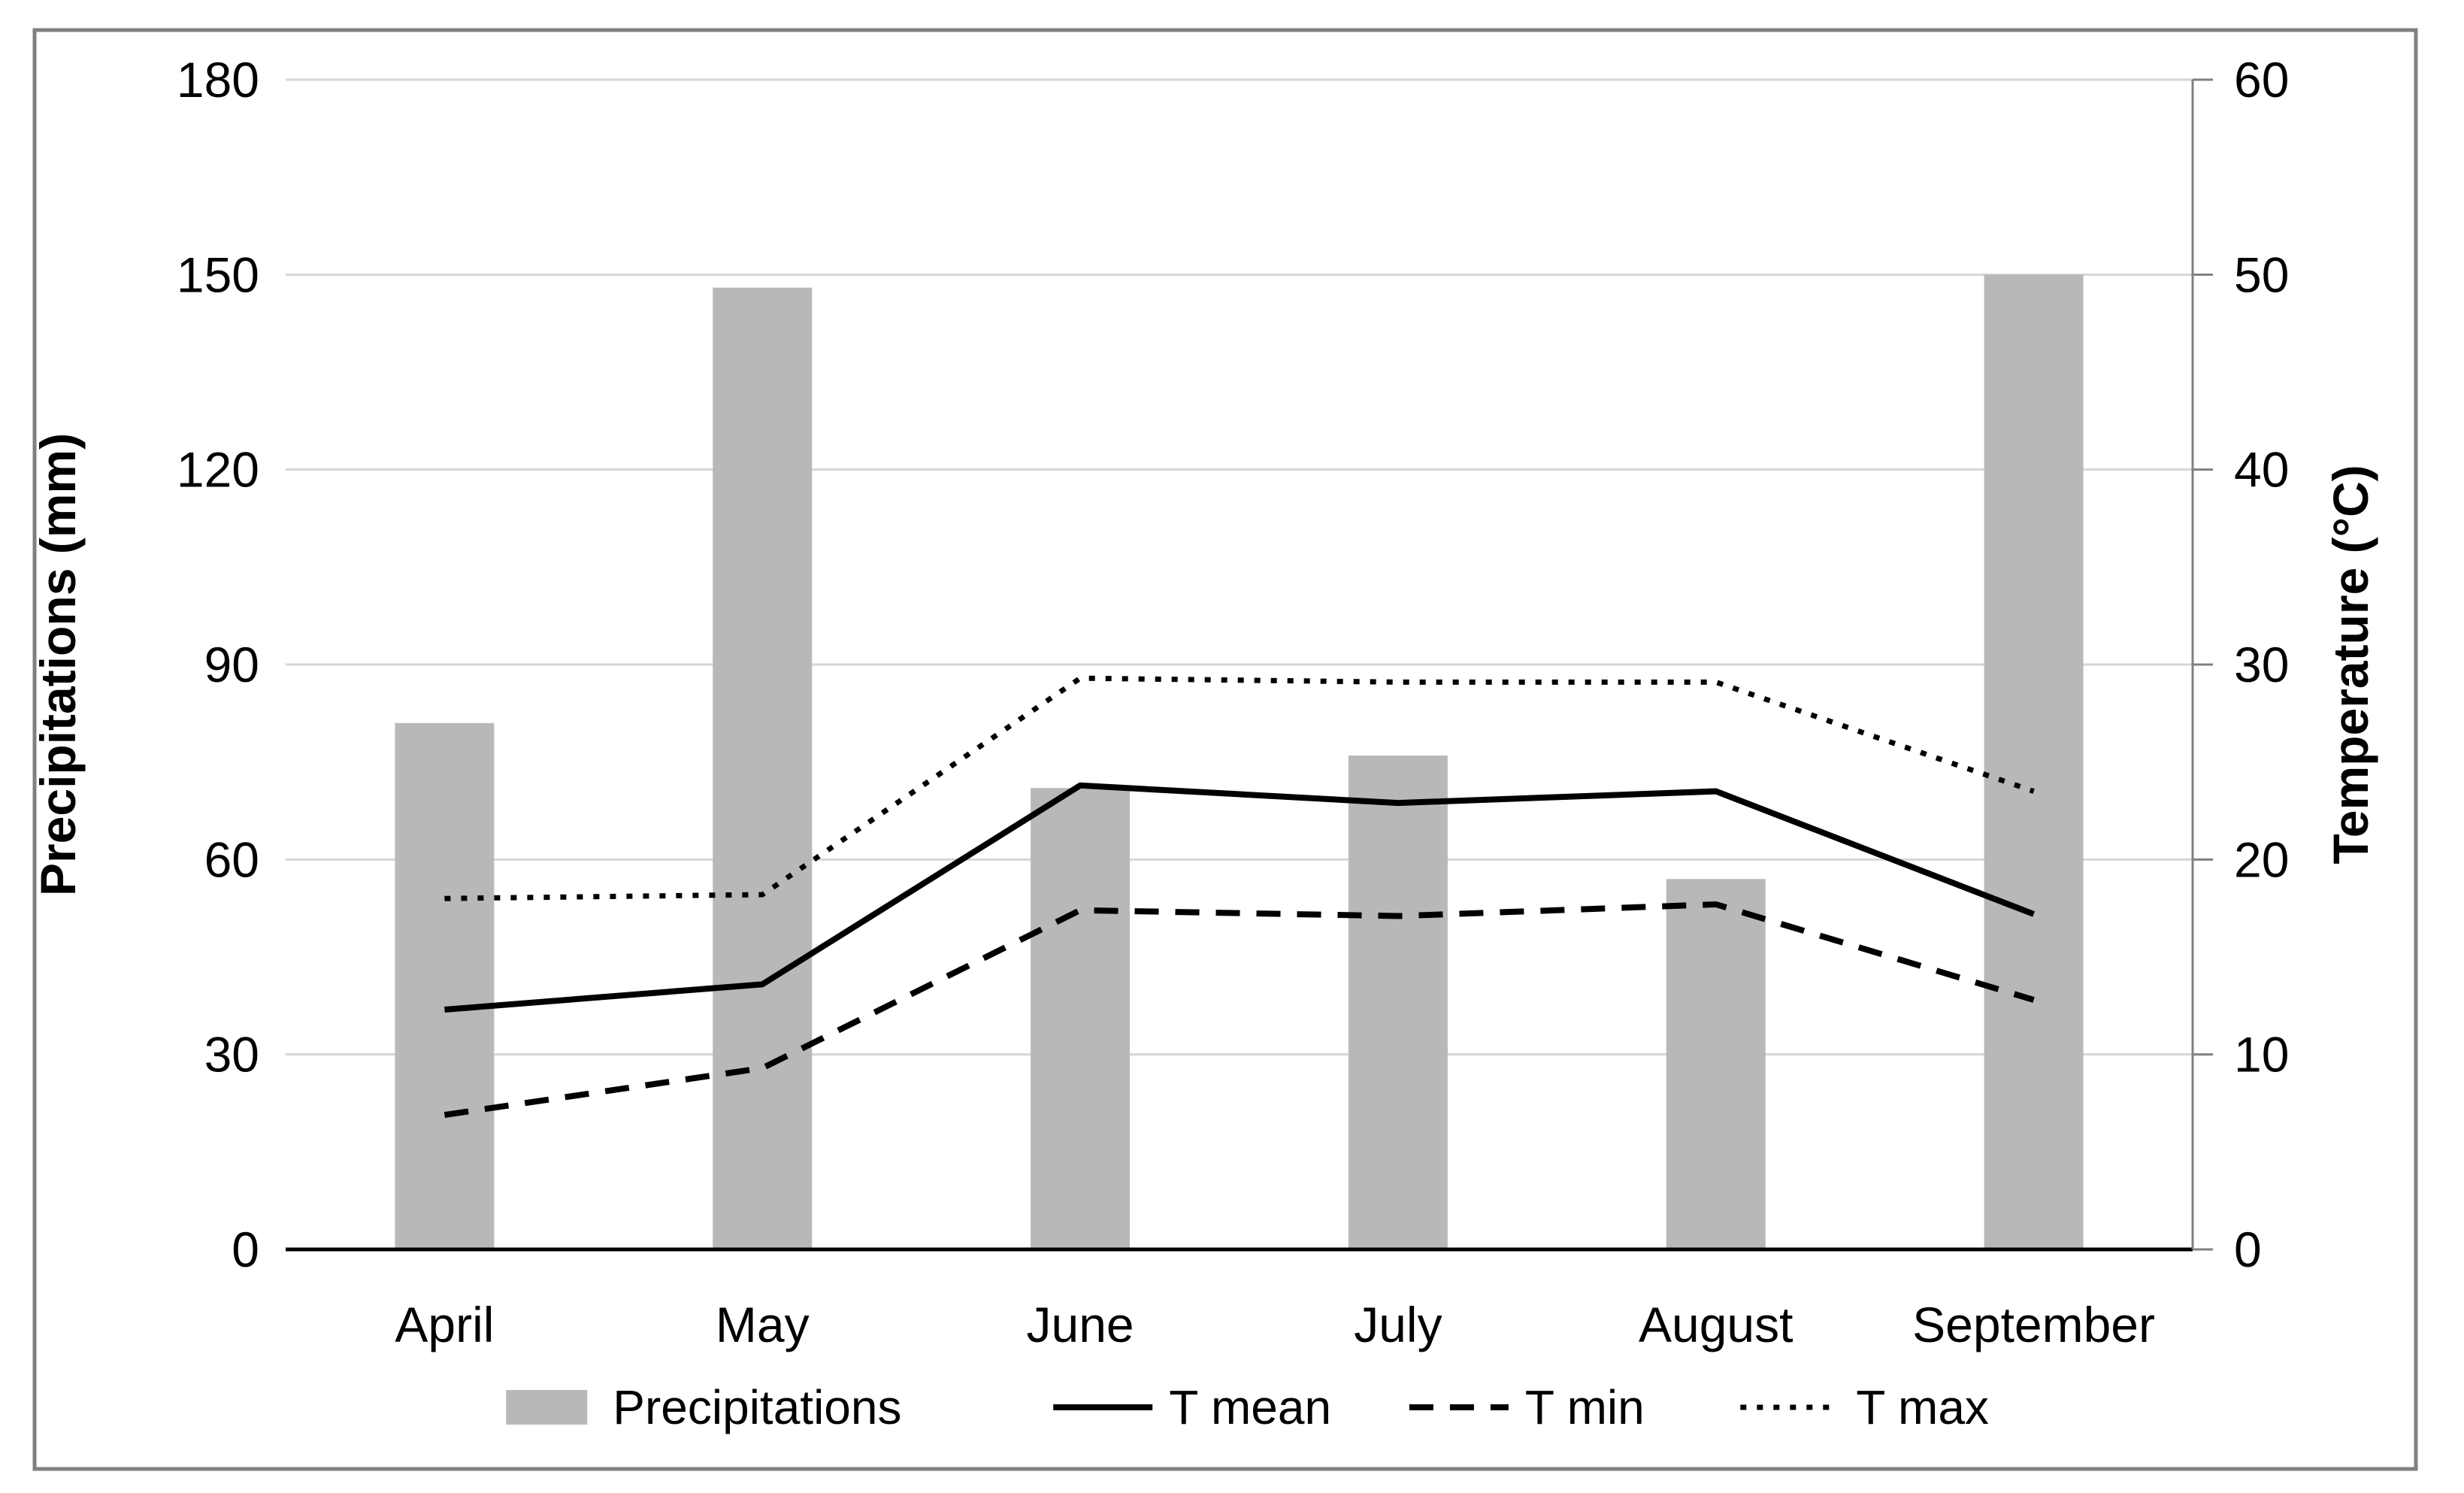 This screenshot has width=2464, height=1493. What do you see at coordinates (58, 664) in the screenshot?
I see `left-axis-title: Precipitations (mm)` at bounding box center [58, 664].